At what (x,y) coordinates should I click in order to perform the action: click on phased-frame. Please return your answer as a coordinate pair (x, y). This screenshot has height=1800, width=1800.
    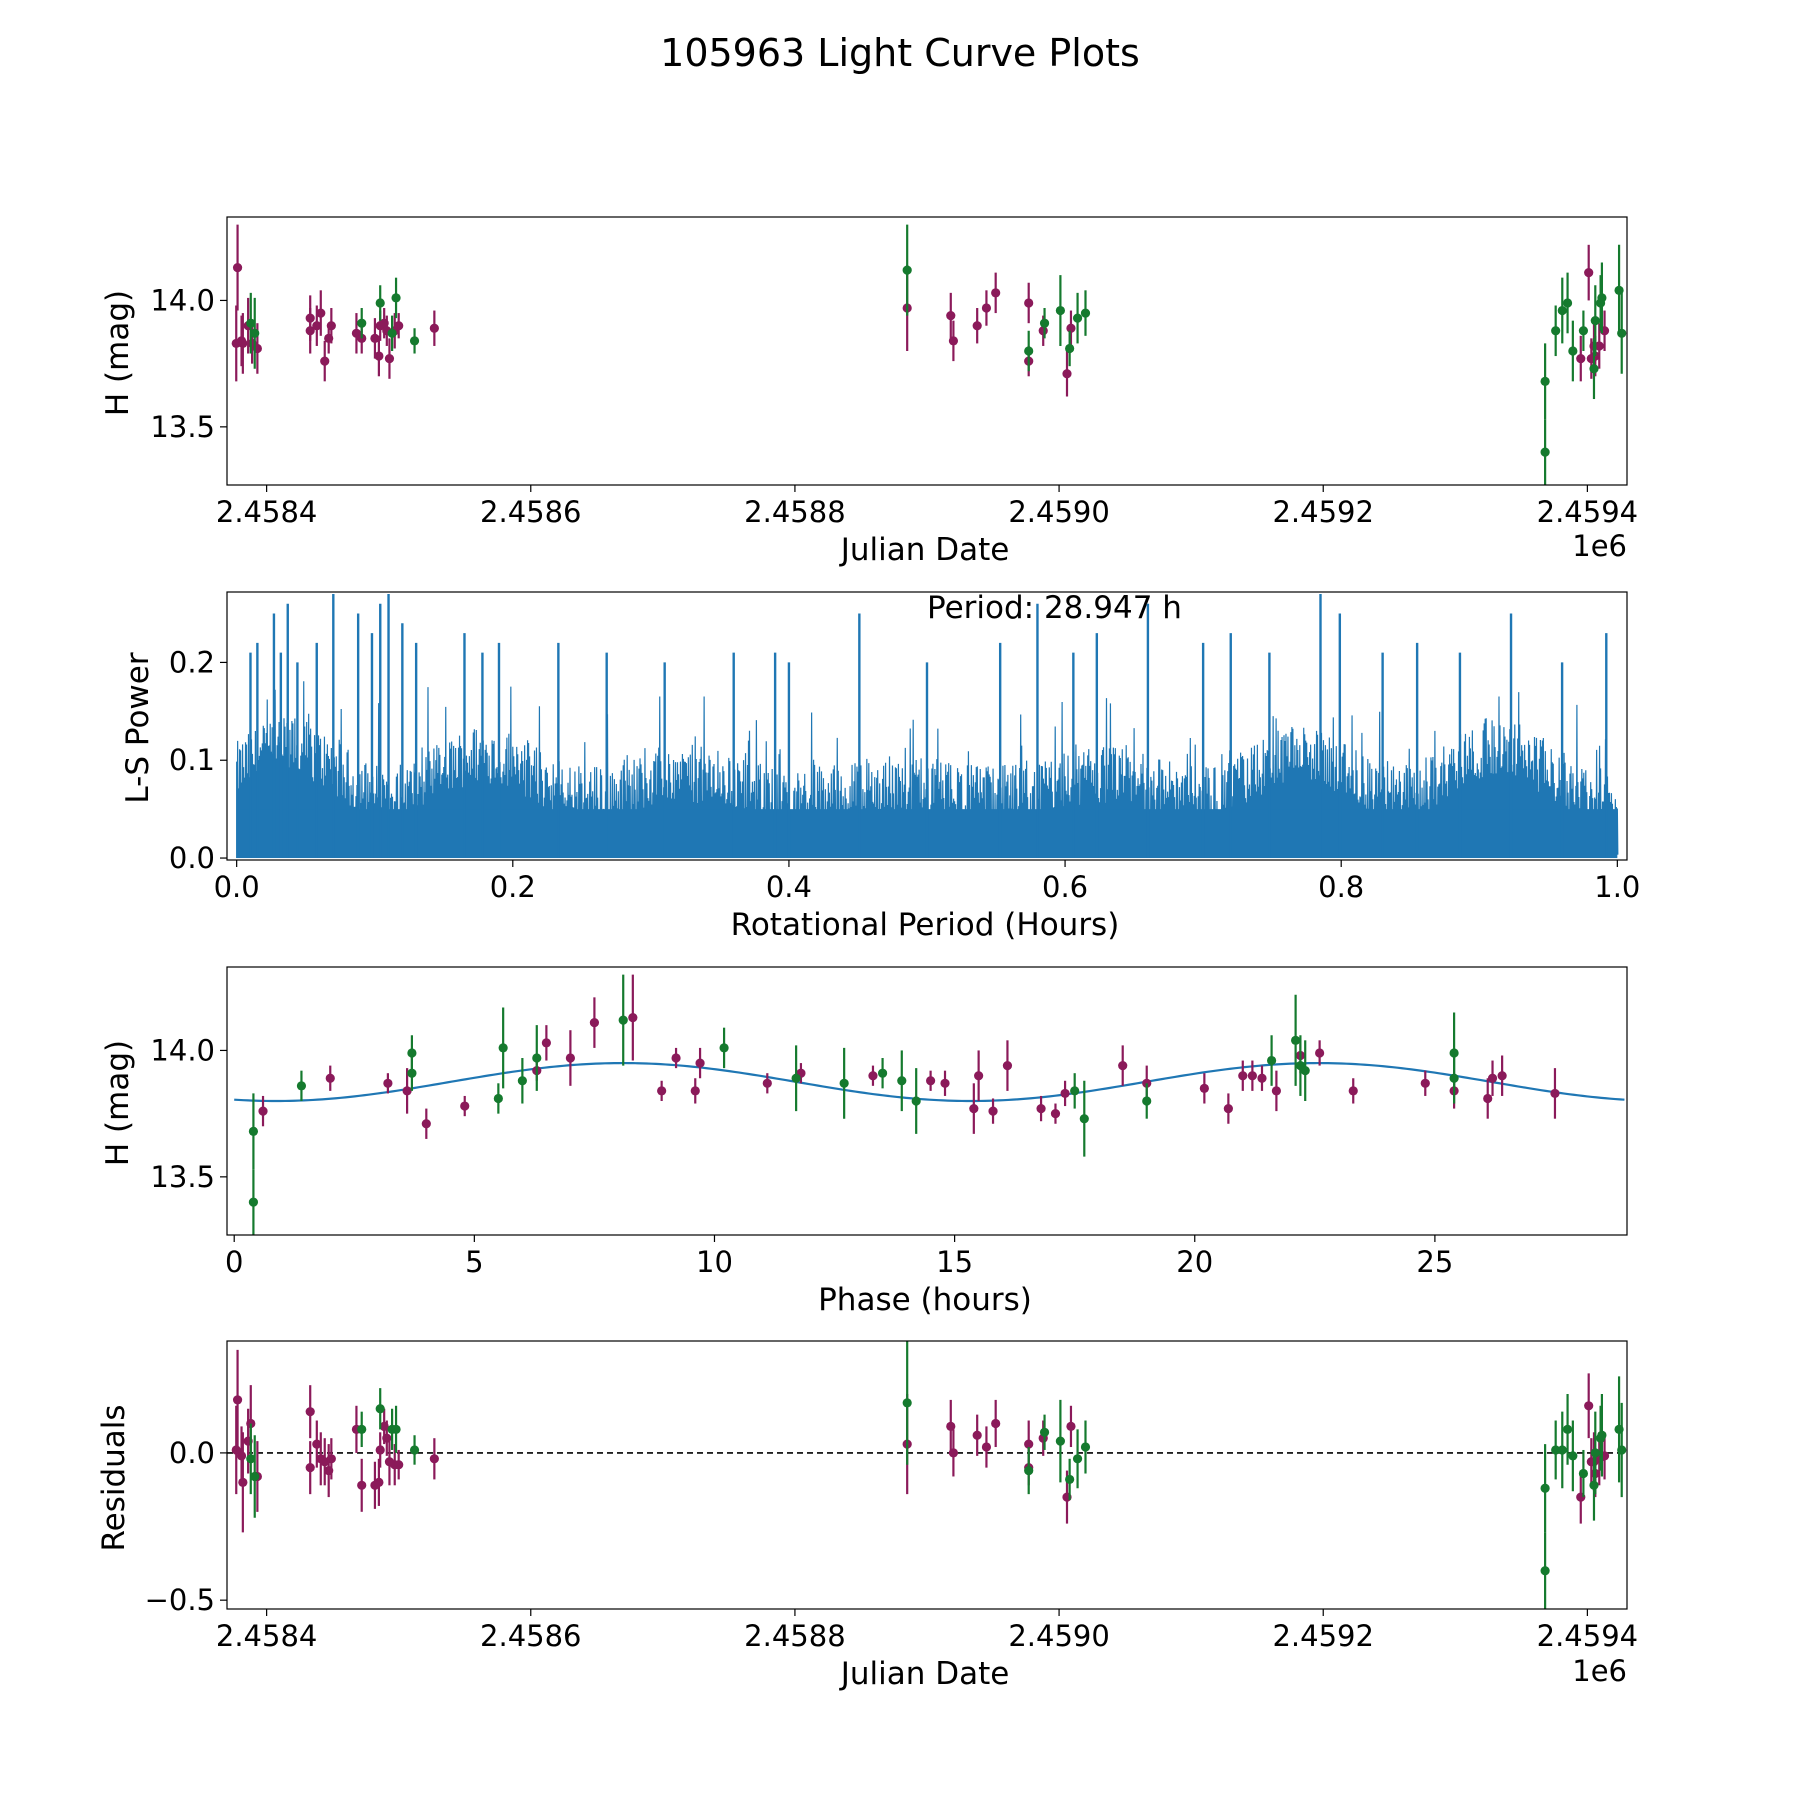
    Looking at the image, I should click on (927, 1101).